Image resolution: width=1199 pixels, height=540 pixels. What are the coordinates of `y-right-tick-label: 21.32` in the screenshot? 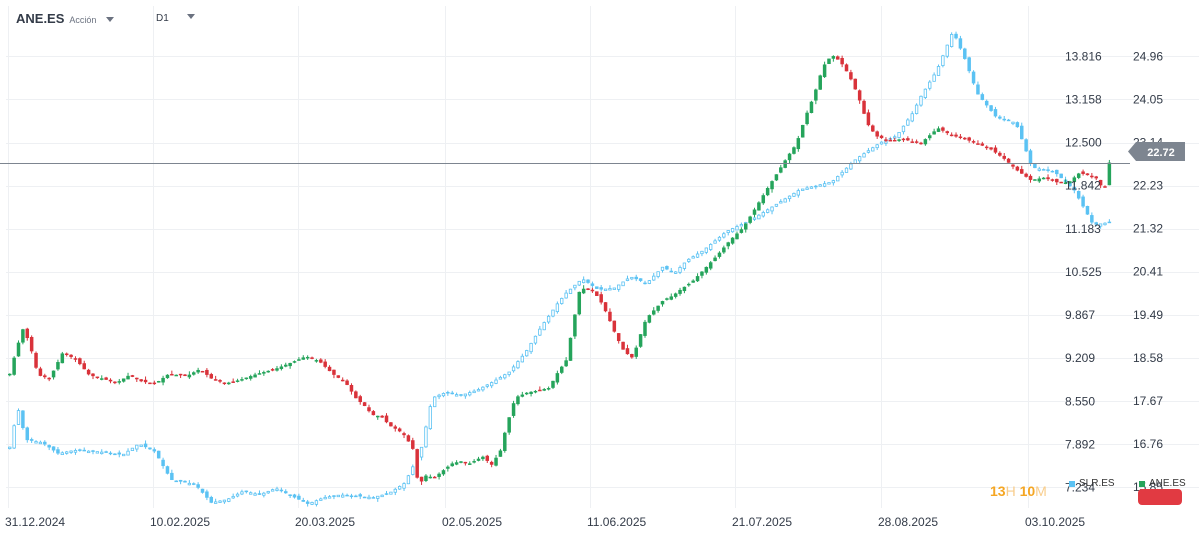 It's located at (1148, 229).